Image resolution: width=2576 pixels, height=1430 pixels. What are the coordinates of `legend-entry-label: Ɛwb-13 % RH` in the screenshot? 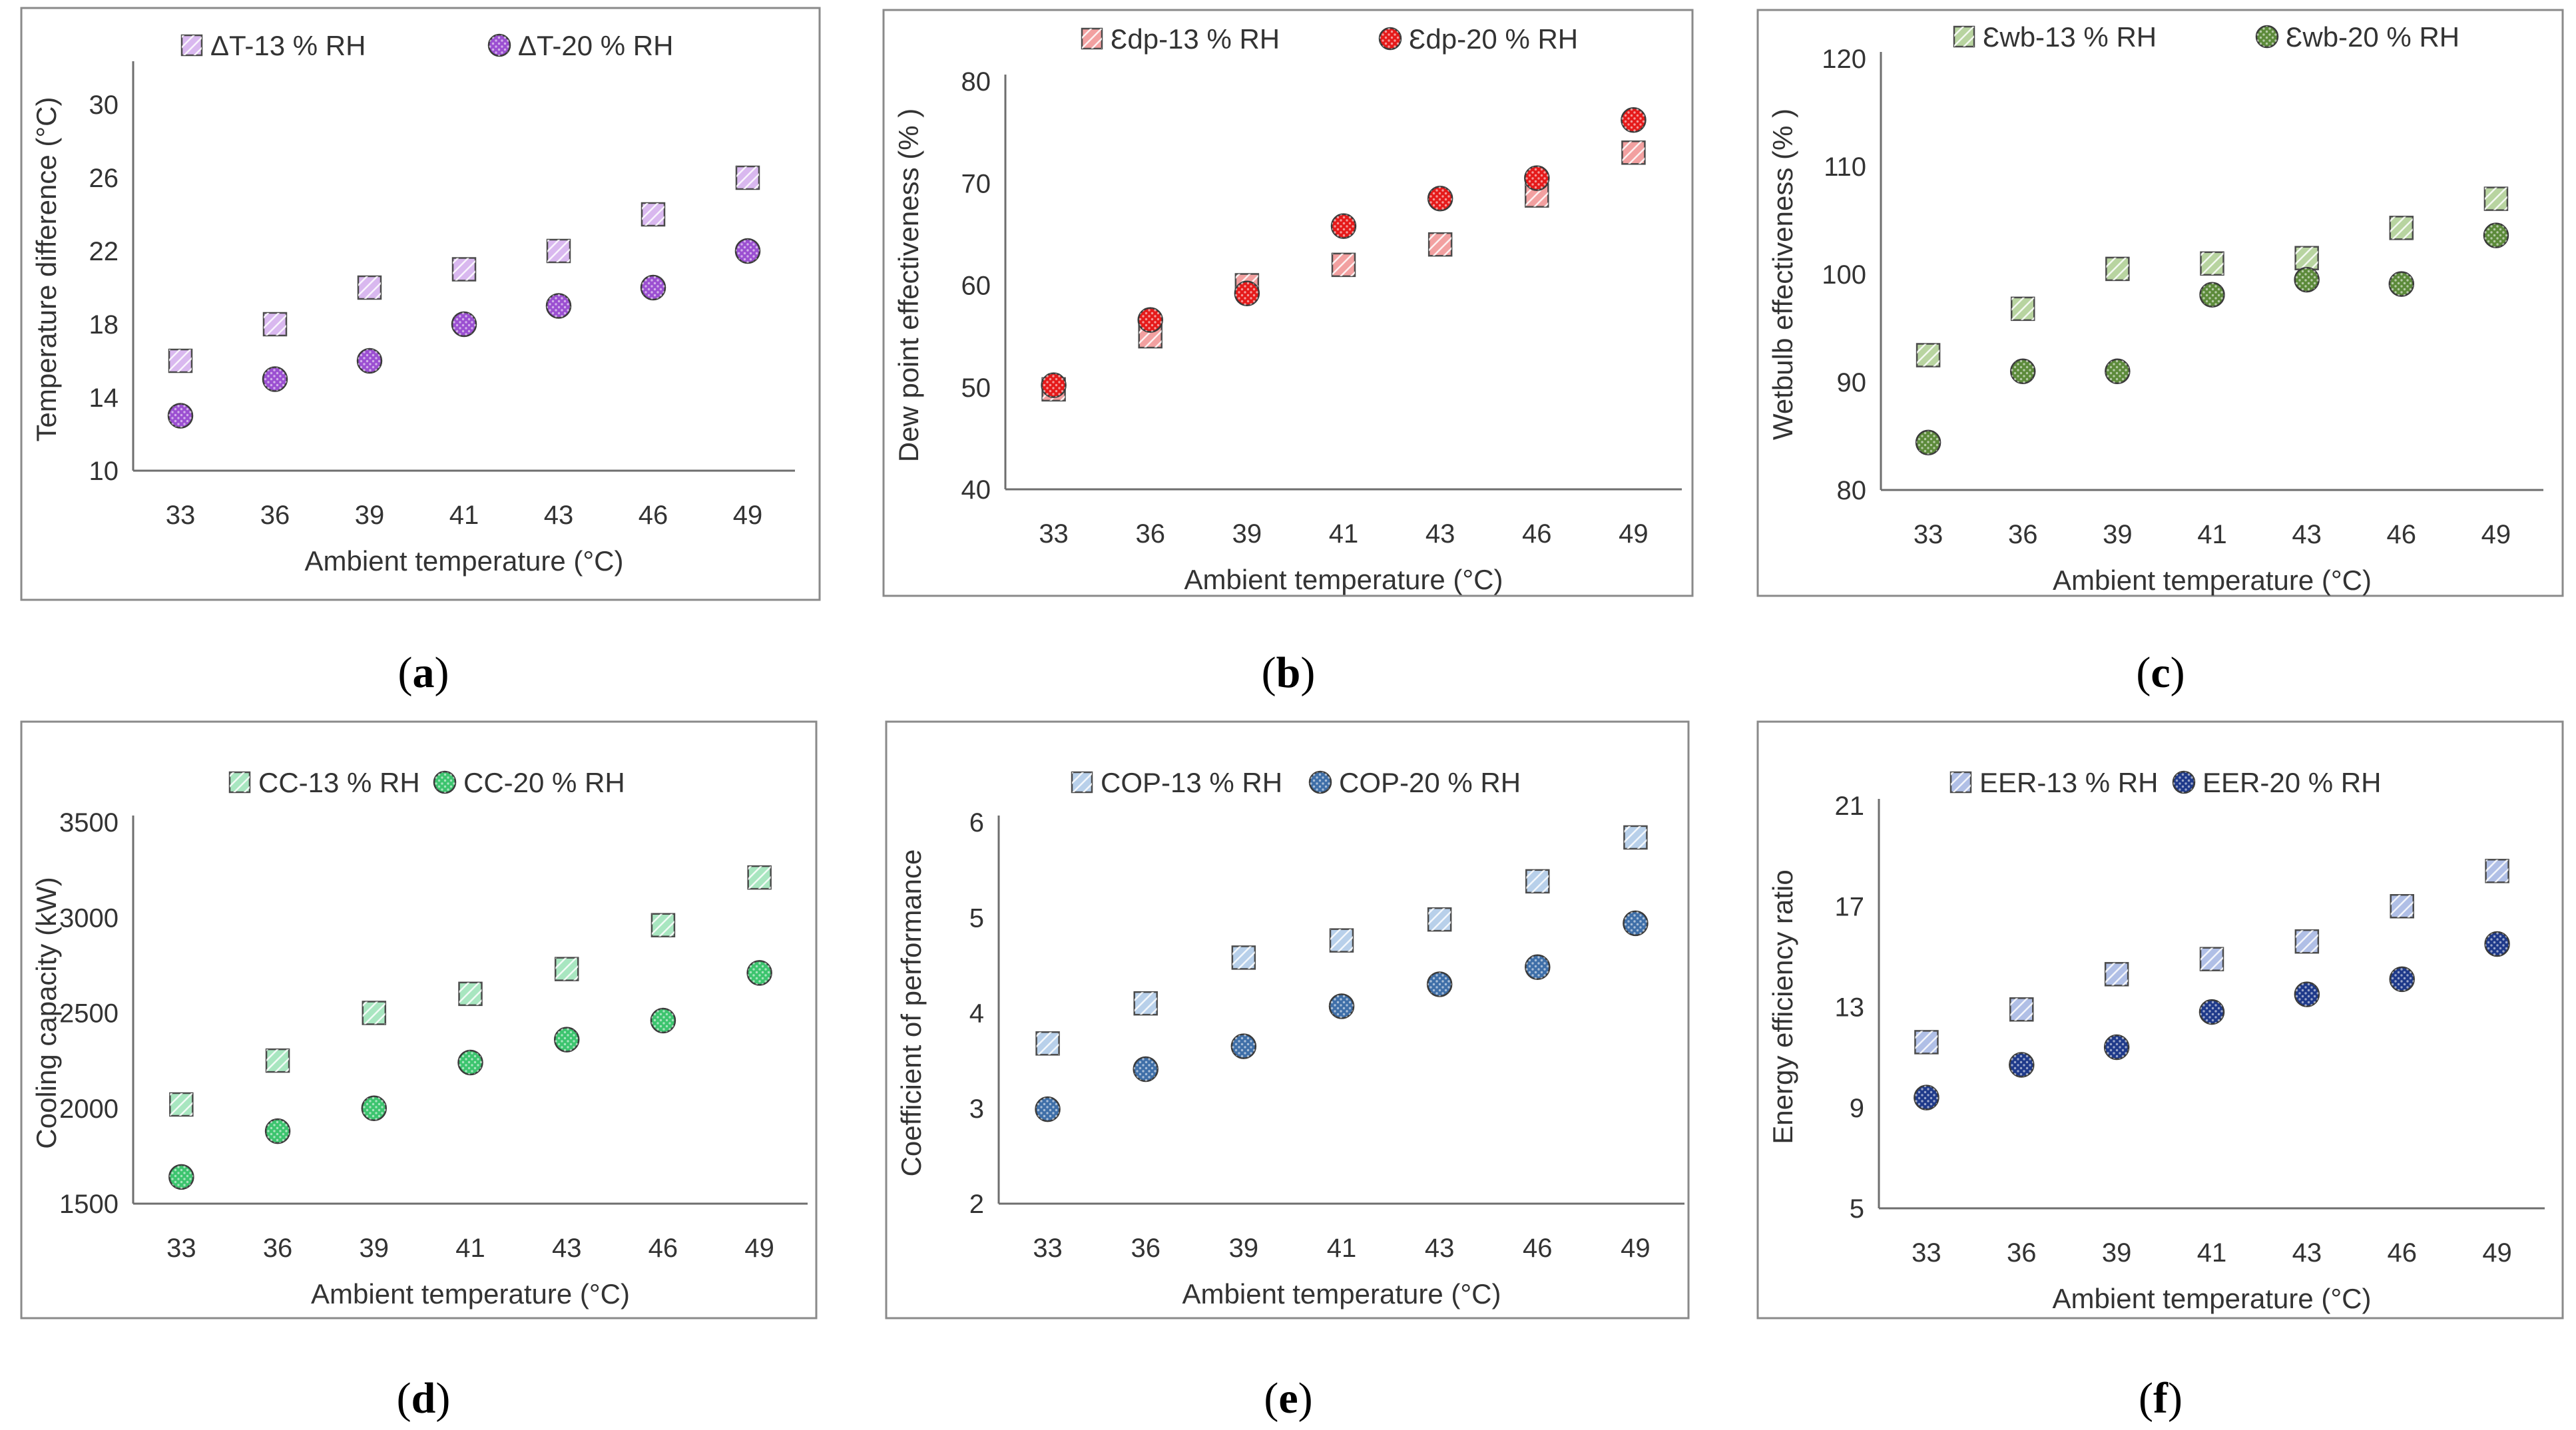 It's located at (2070, 37).